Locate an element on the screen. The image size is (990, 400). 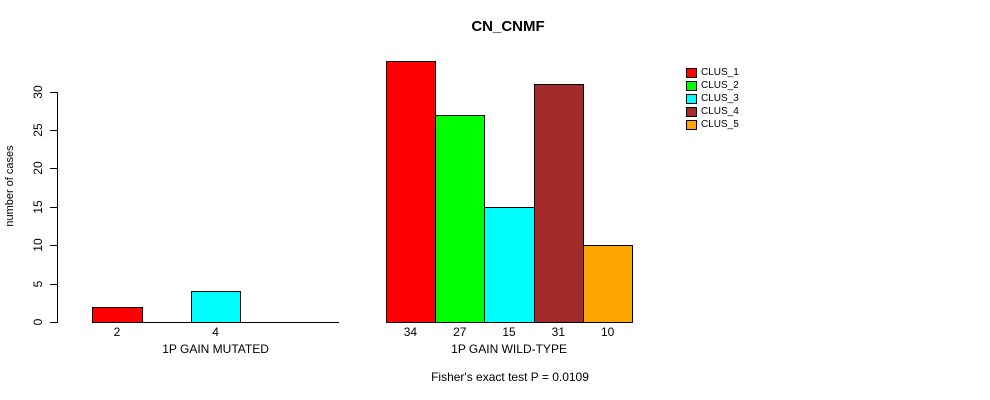
legend-label: CLUS_3 is located at coordinates (720, 98).